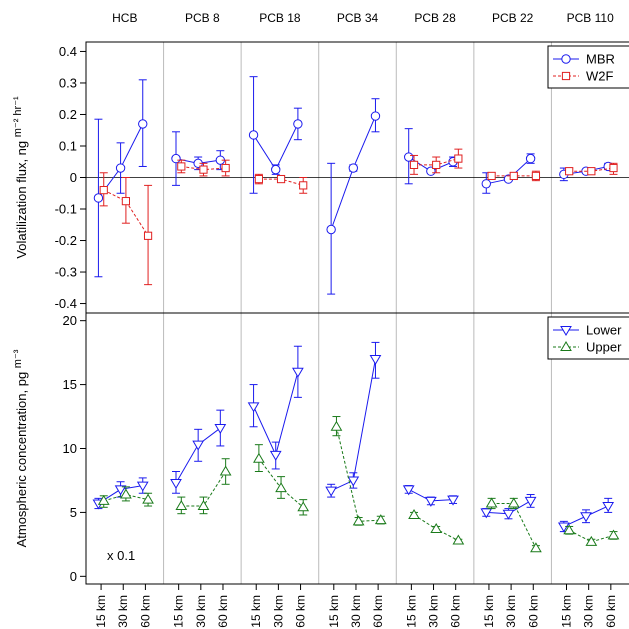  What do you see at coordinates (70, 448) in the screenshot?
I see `y-tick-label: 10` at bounding box center [70, 448].